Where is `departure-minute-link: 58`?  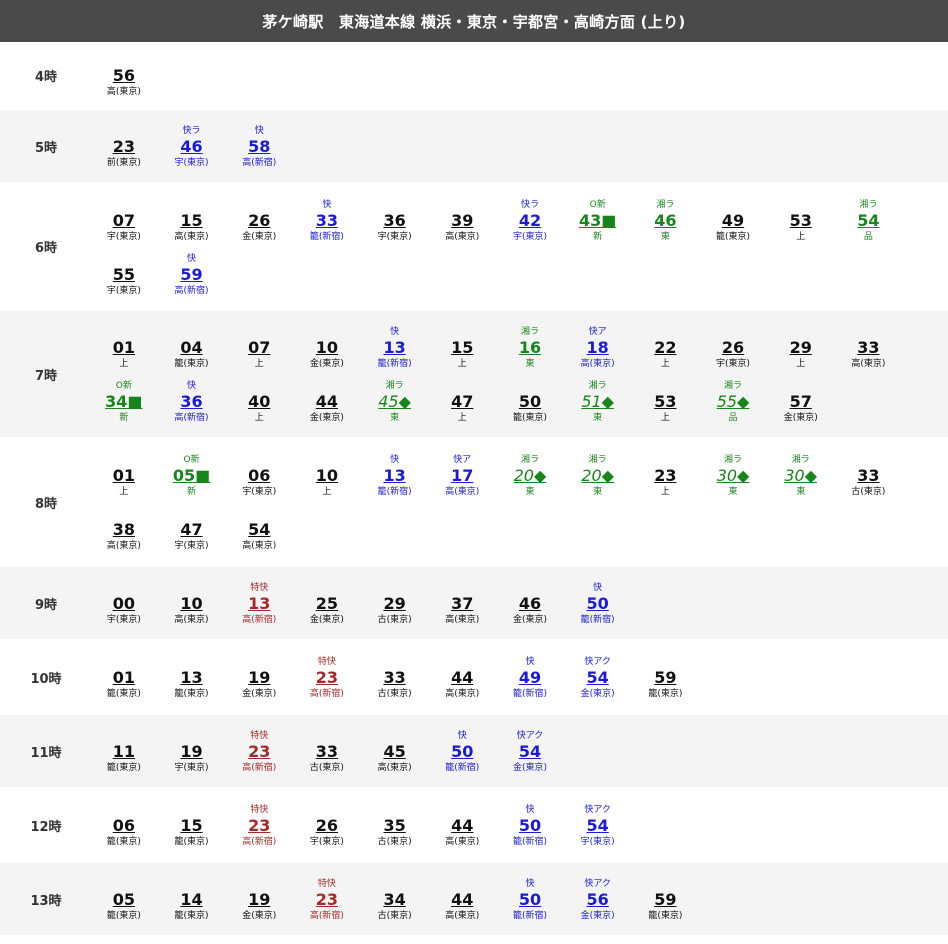
departure-minute-link: 58 is located at coordinates (259, 146).